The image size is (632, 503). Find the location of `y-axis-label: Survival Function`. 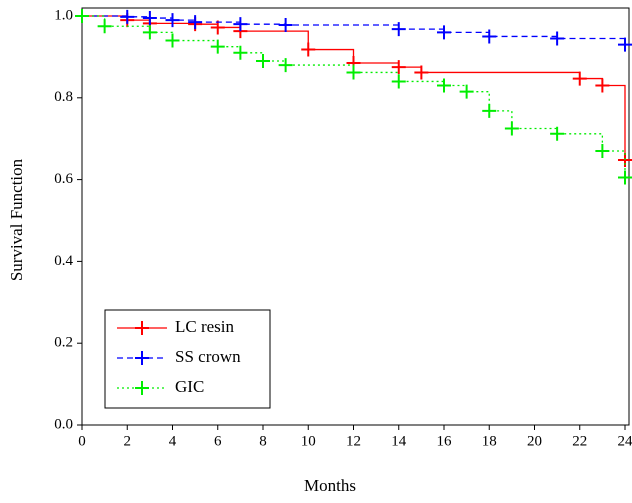

y-axis-label: Survival Function is located at coordinates (16, 219).